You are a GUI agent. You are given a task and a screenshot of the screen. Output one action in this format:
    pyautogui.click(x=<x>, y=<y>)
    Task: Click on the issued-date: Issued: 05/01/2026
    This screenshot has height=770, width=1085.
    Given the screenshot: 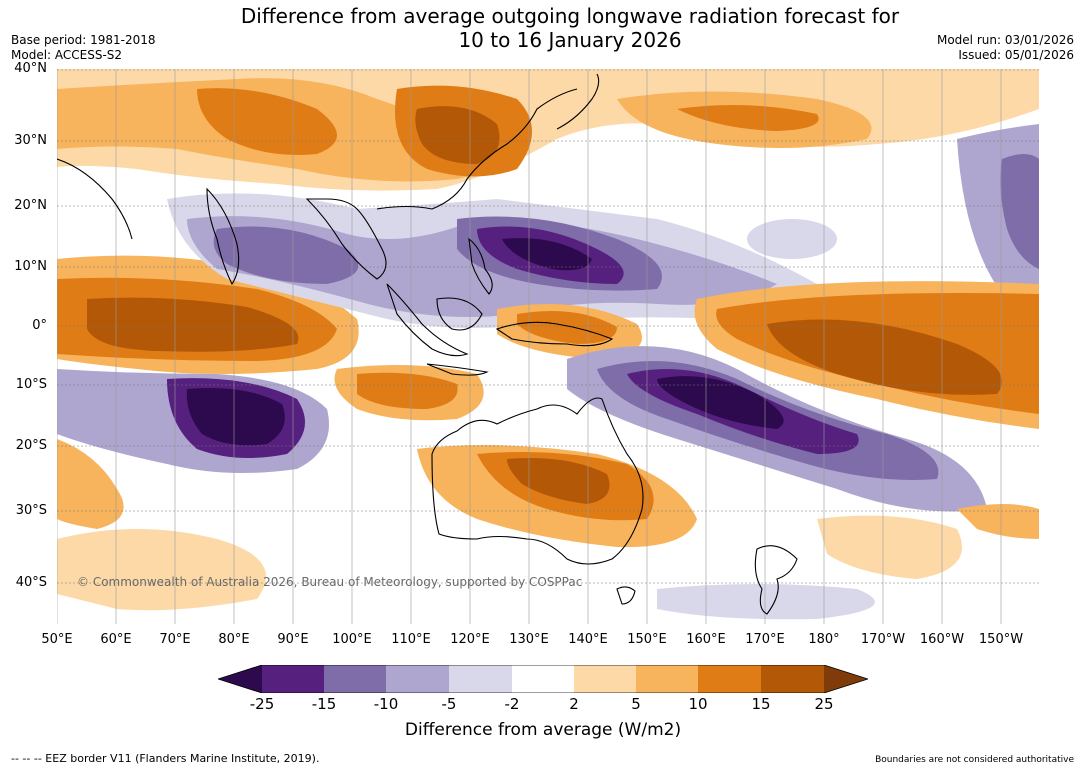 What is the action you would take?
    pyautogui.click(x=1016, y=55)
    